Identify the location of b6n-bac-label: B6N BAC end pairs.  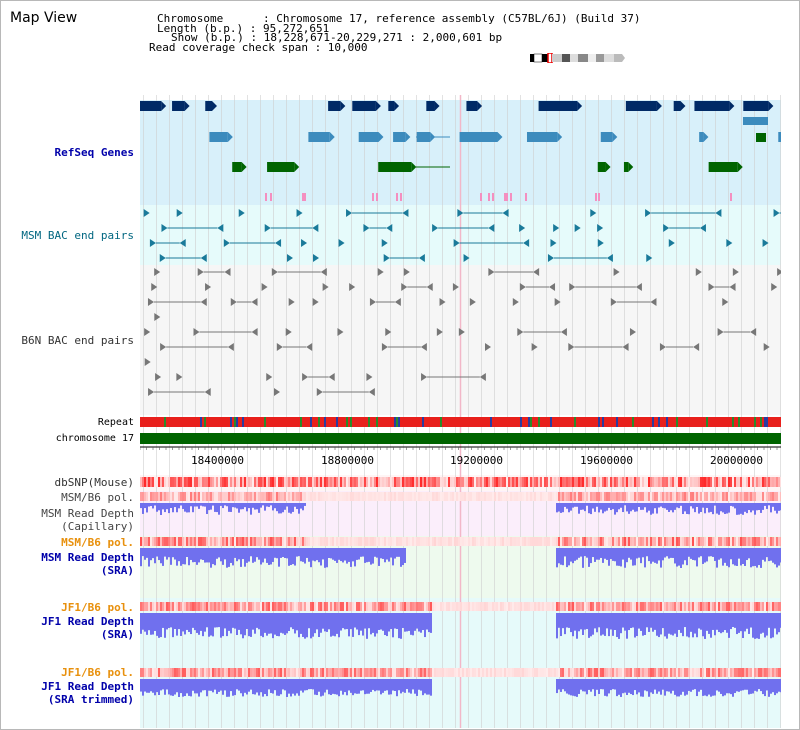
(77, 340).